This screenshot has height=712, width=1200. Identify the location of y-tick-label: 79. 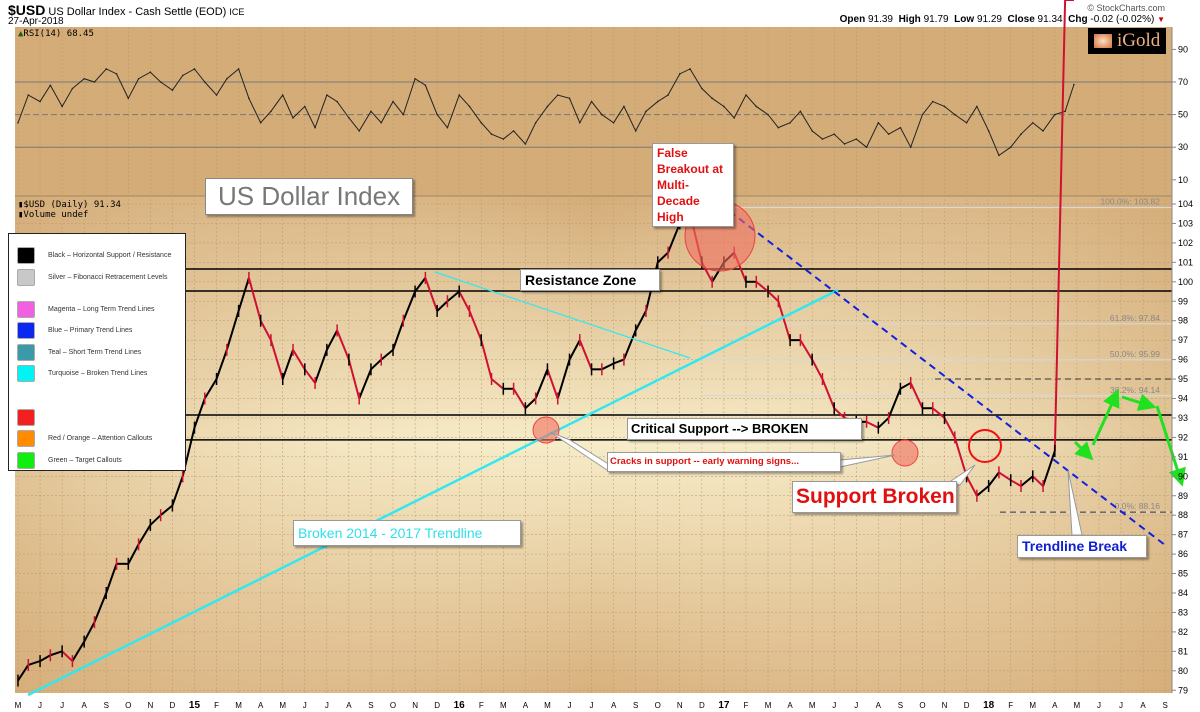
(1183, 690).